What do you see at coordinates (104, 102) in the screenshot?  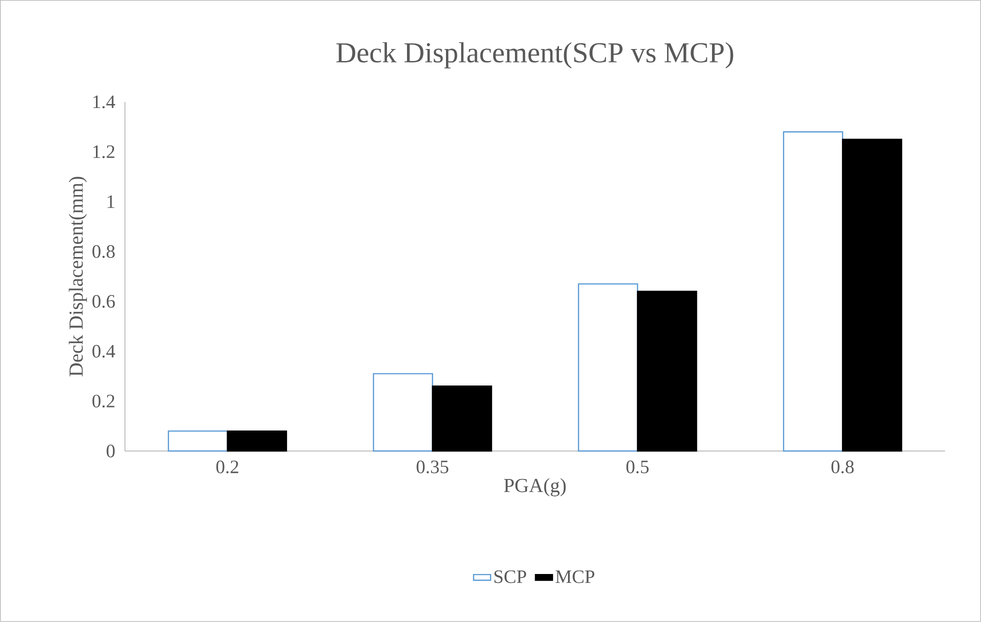 I see `y-tick-label: 1.4` at bounding box center [104, 102].